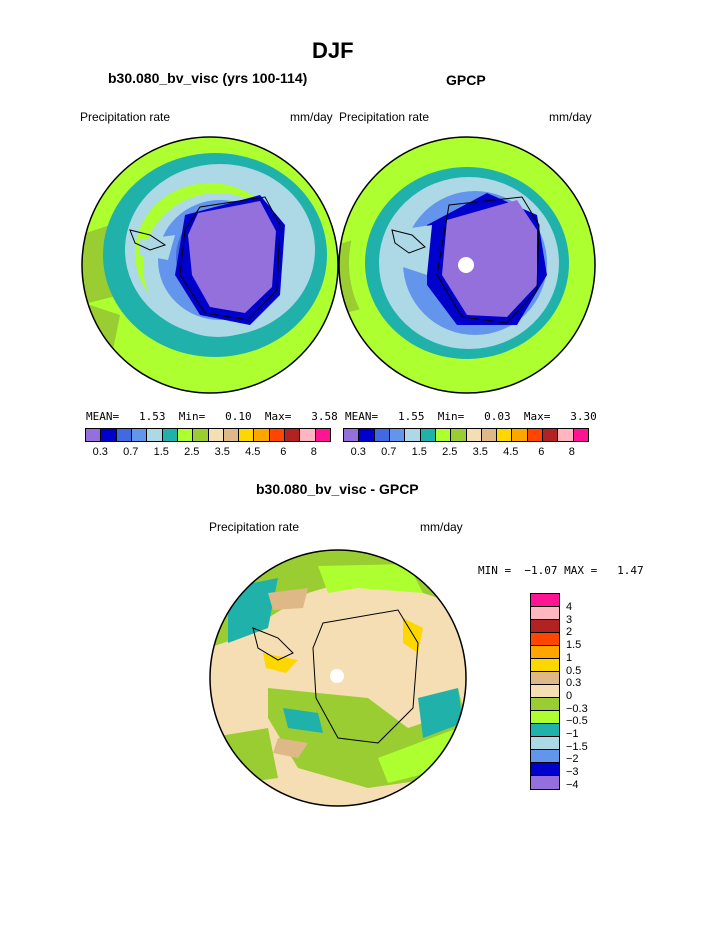  What do you see at coordinates (577, 721) in the screenshot?
I see `colorbar-tick-label: −0.5` at bounding box center [577, 721].